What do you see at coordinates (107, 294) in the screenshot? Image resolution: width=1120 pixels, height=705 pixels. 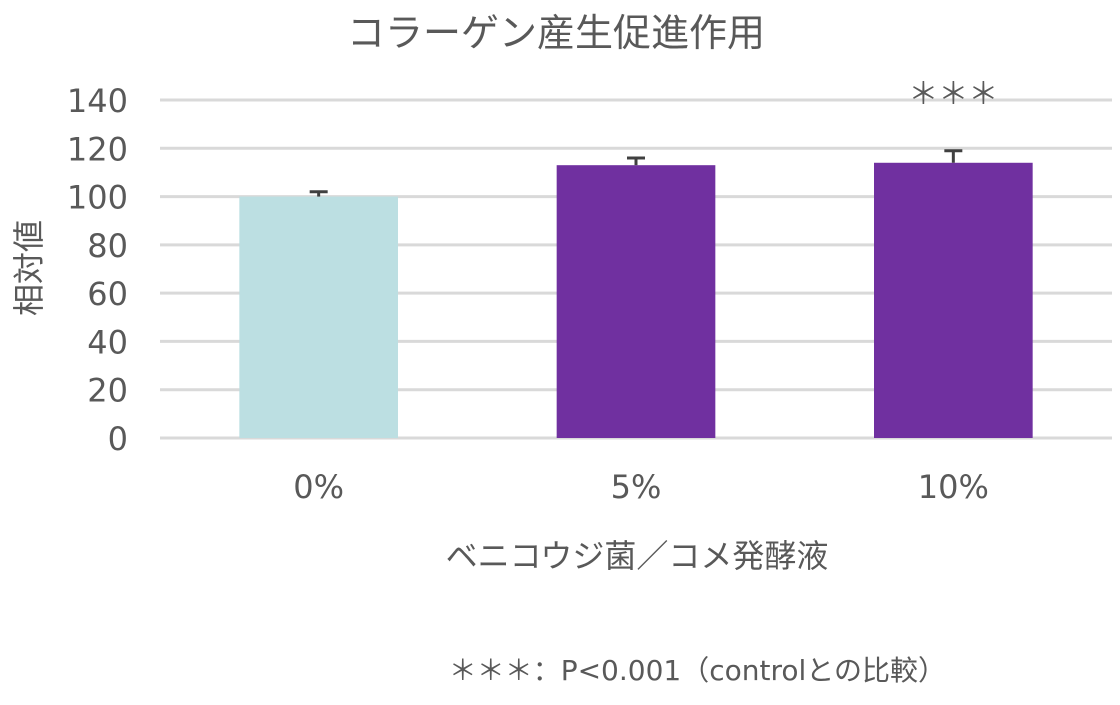 I see `y-tick-label: 60` at bounding box center [107, 294].